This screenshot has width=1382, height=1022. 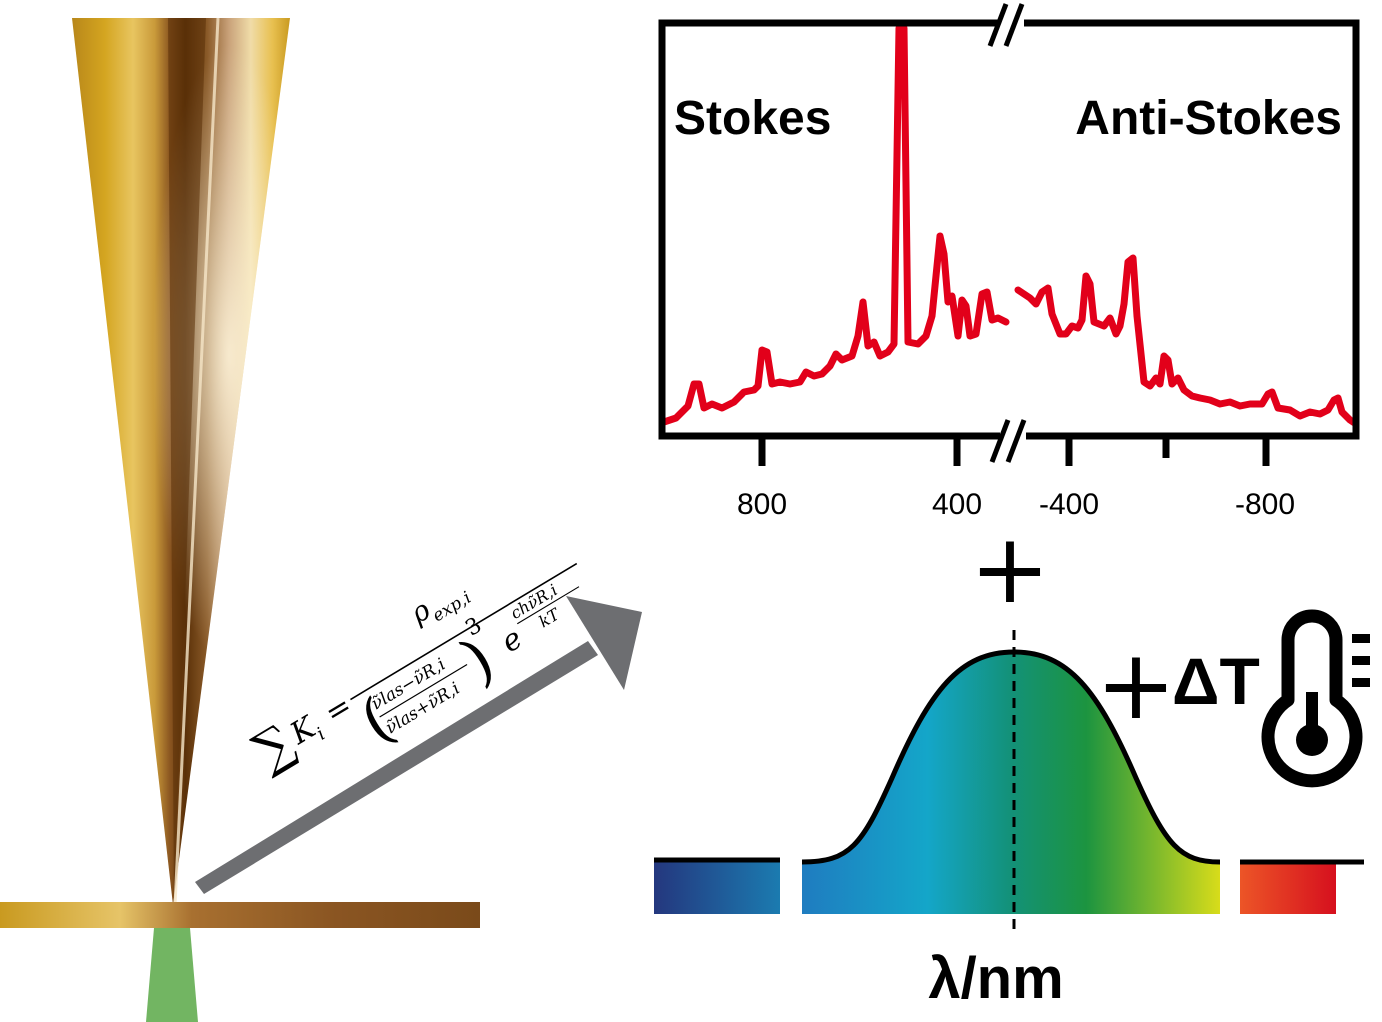 I want to click on arrow-head, so click(x=604, y=643).